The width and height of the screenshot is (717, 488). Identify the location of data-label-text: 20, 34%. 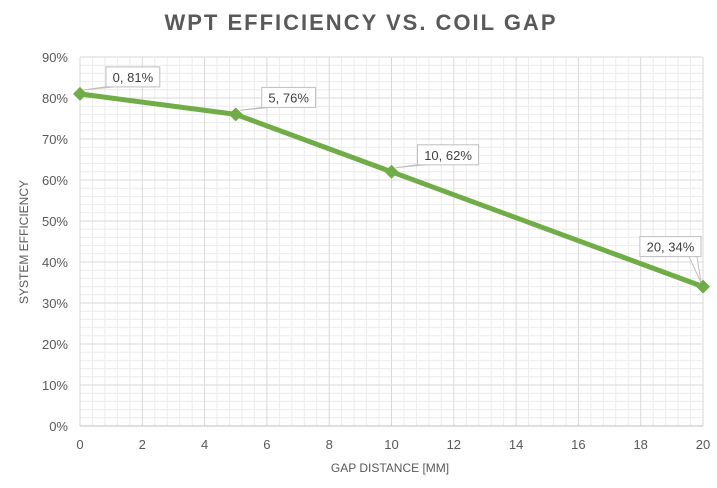
(671, 247).